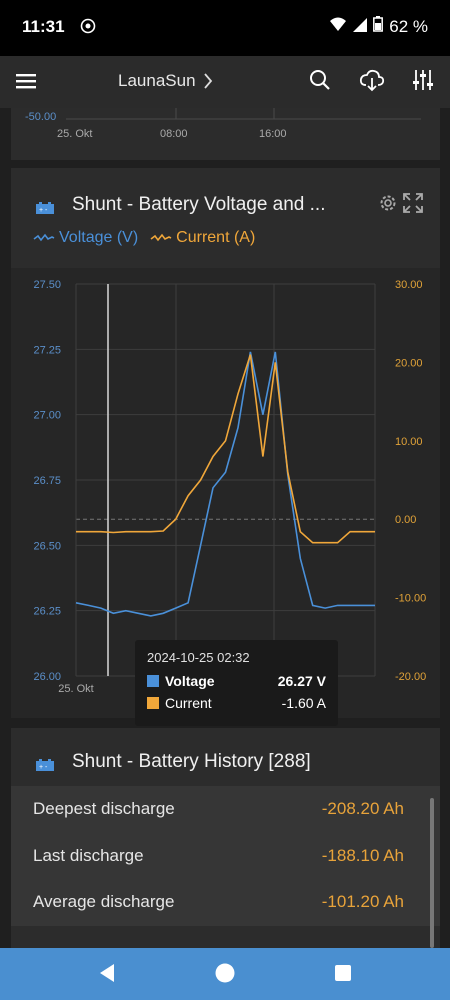 The height and width of the screenshot is (1000, 450). What do you see at coordinates (144, 238) in the screenshot?
I see `chart-legend: Voltage (V) Current (A)` at bounding box center [144, 238].